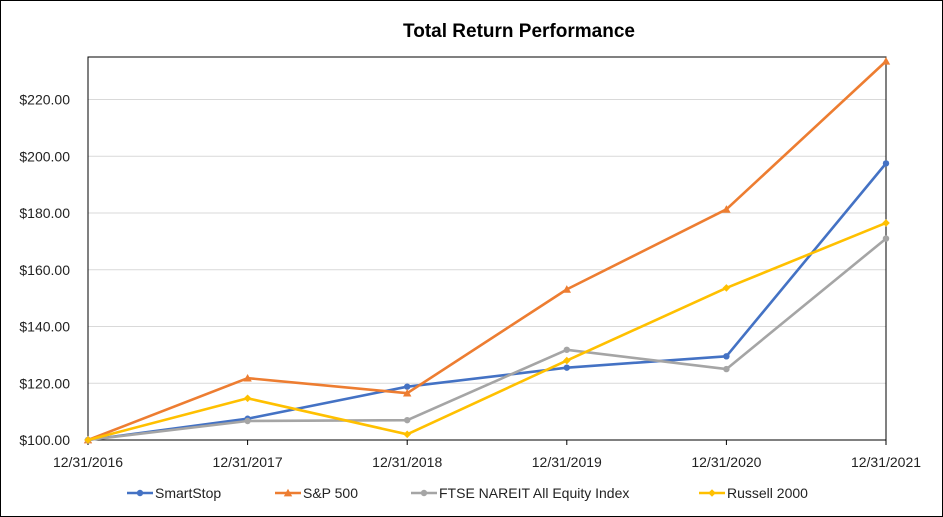 The height and width of the screenshot is (517, 943). Describe the element at coordinates (44, 327) in the screenshot. I see `y-tick-label: $140.00` at that location.